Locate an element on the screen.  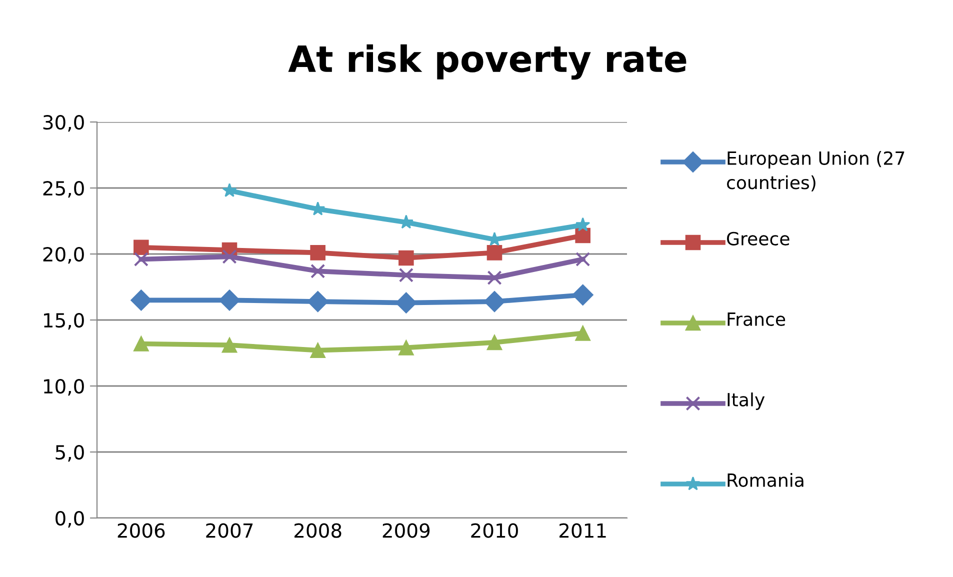
x-tick-label: 2008 is located at coordinates (318, 530).